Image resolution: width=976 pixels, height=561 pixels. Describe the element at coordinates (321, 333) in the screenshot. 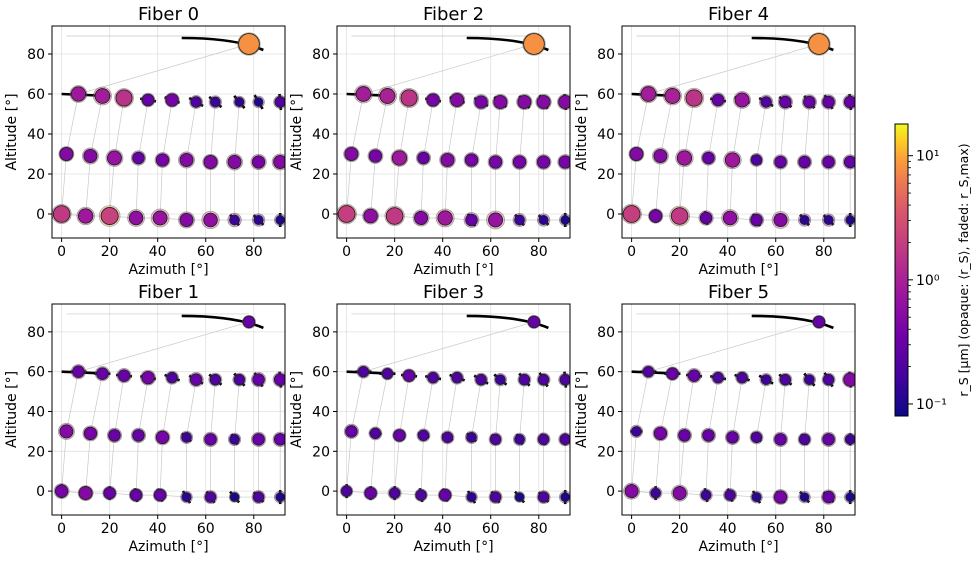

I see `y-tick-label: 80` at that location.